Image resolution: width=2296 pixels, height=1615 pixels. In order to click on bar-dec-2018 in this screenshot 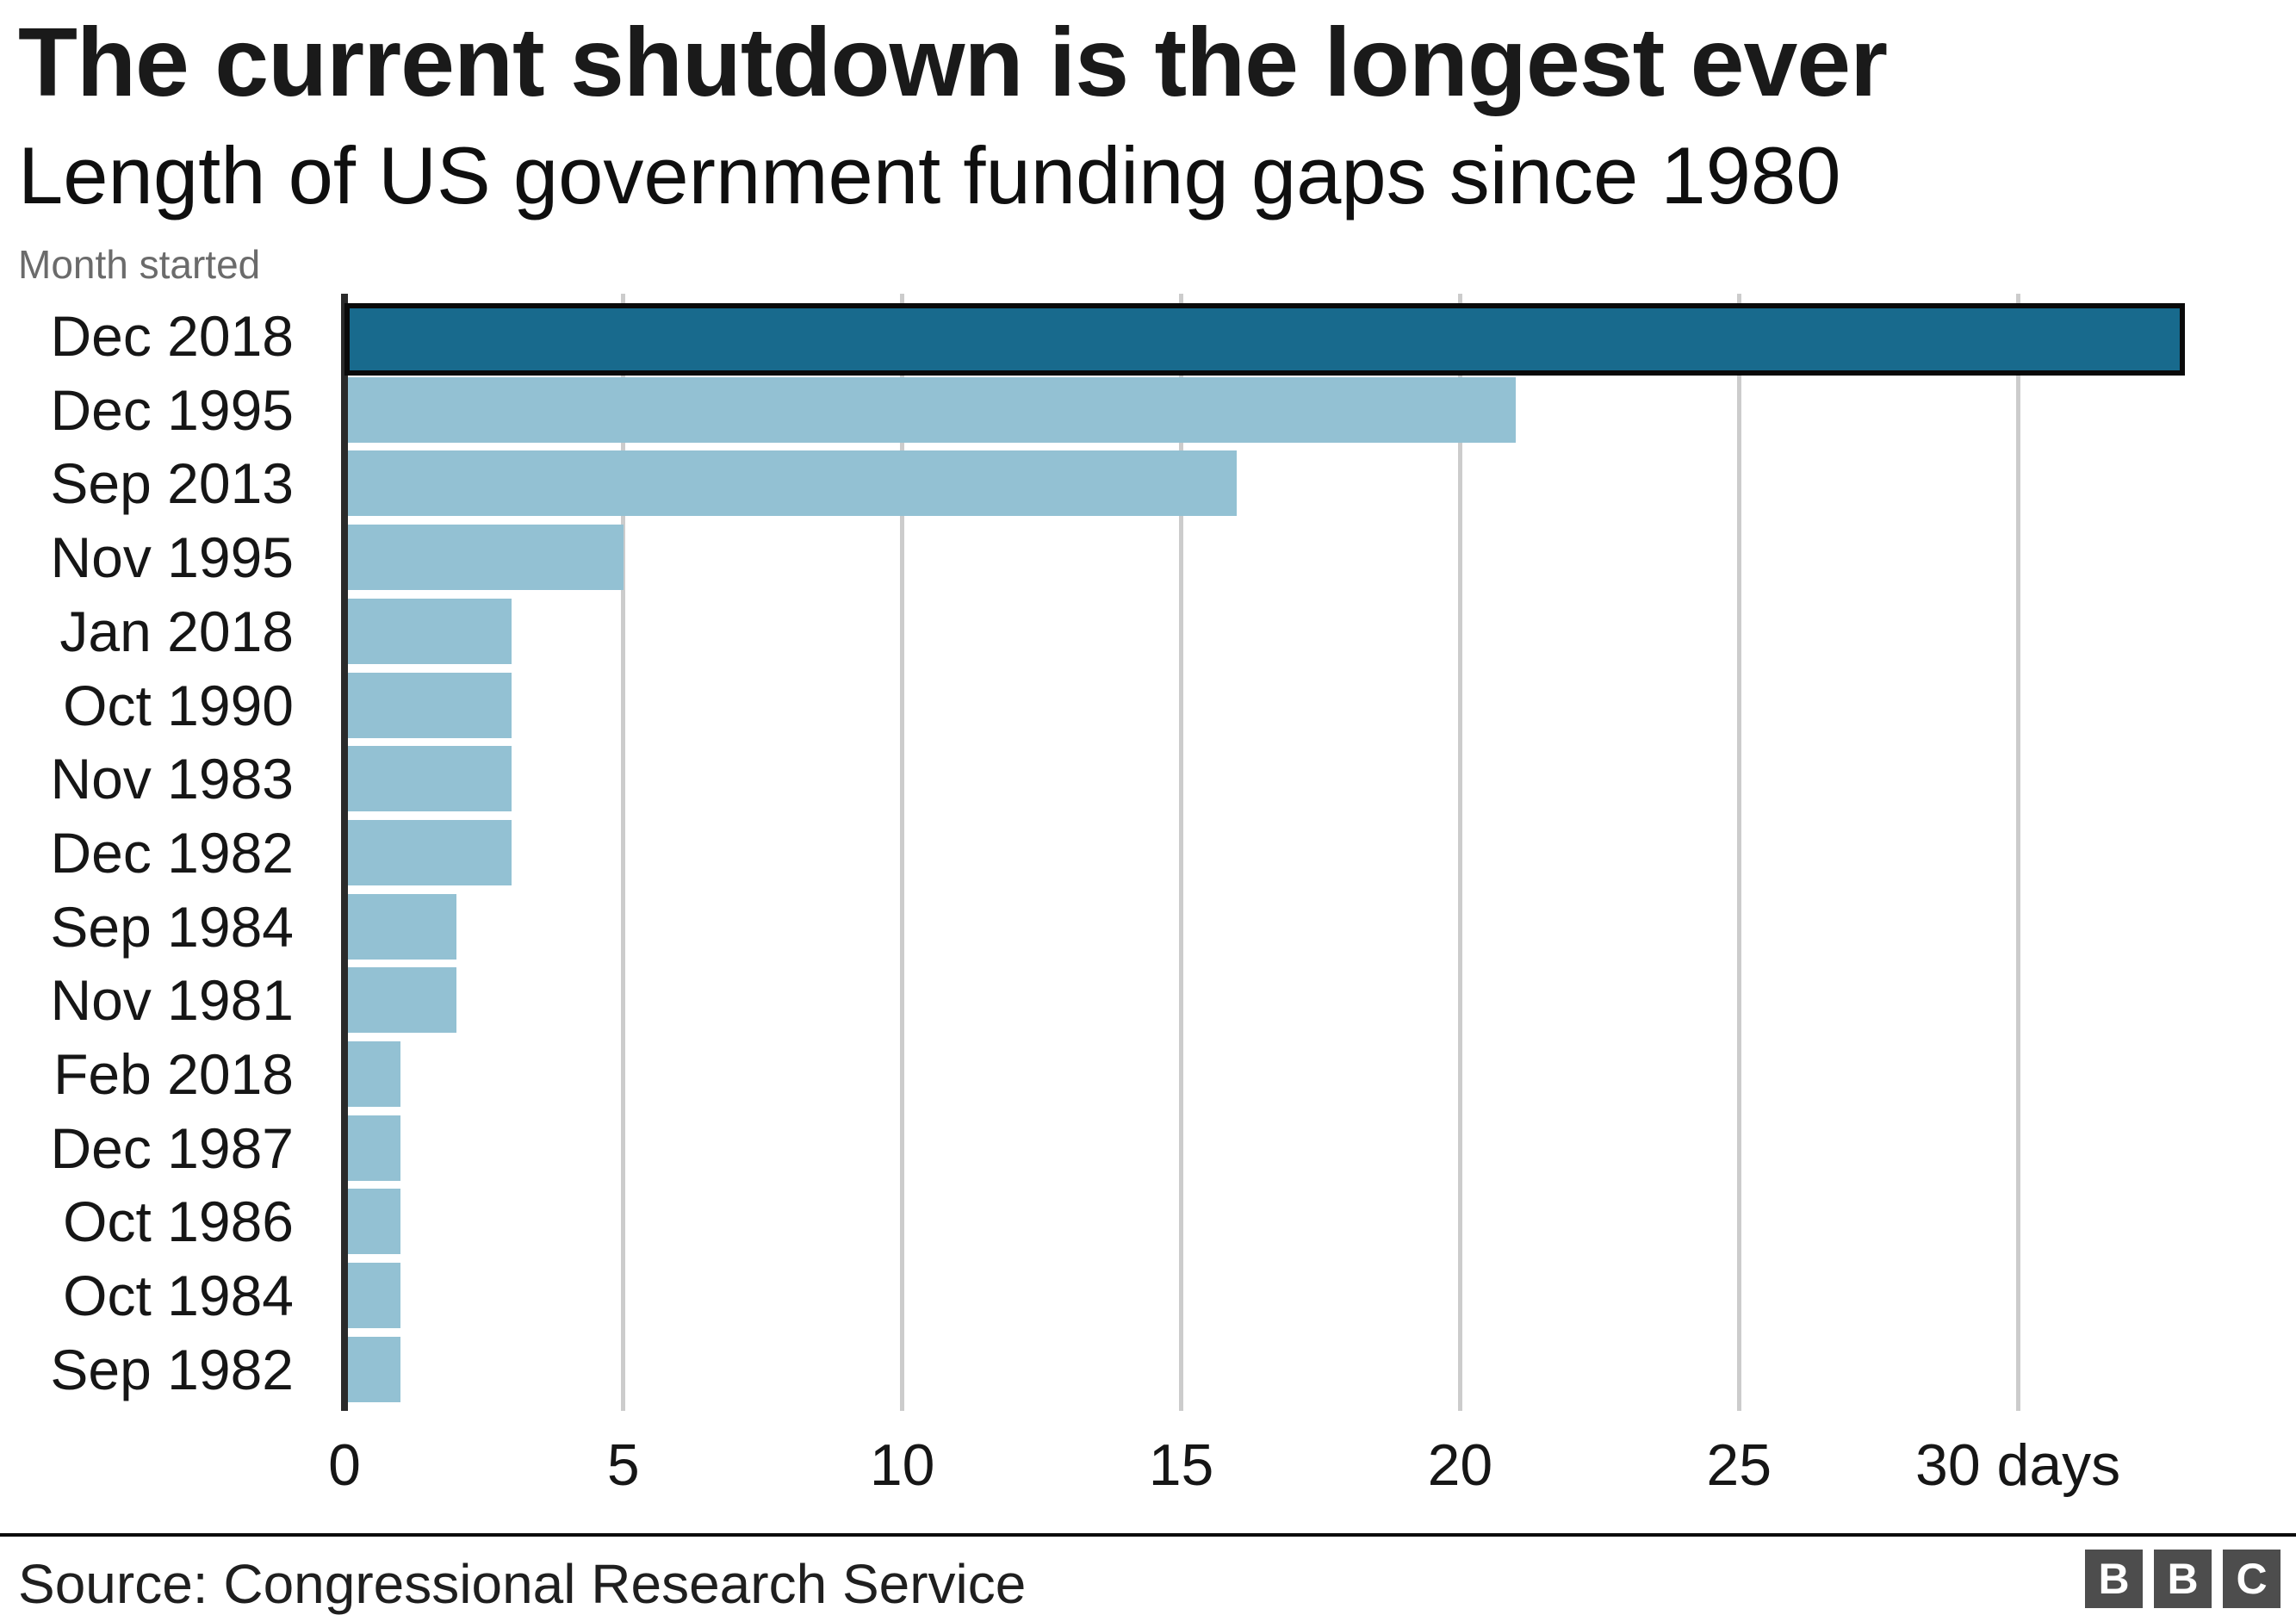, I will do `click(1265, 339)`.